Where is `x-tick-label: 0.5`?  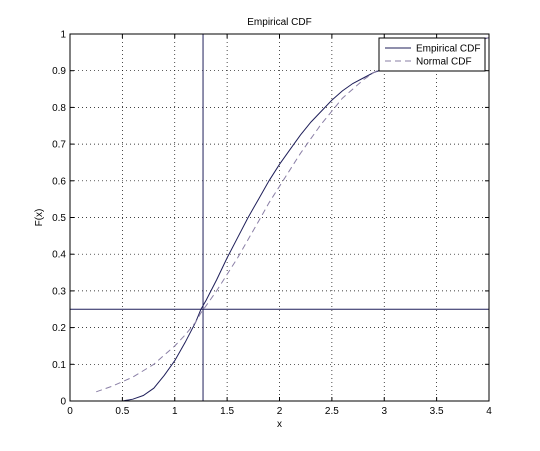 x-tick-label: 0.5 is located at coordinates (122, 411).